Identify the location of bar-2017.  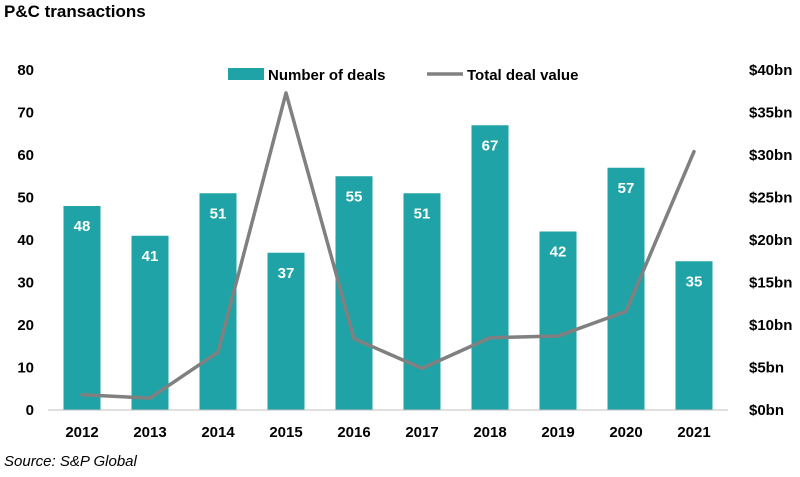
(422, 301).